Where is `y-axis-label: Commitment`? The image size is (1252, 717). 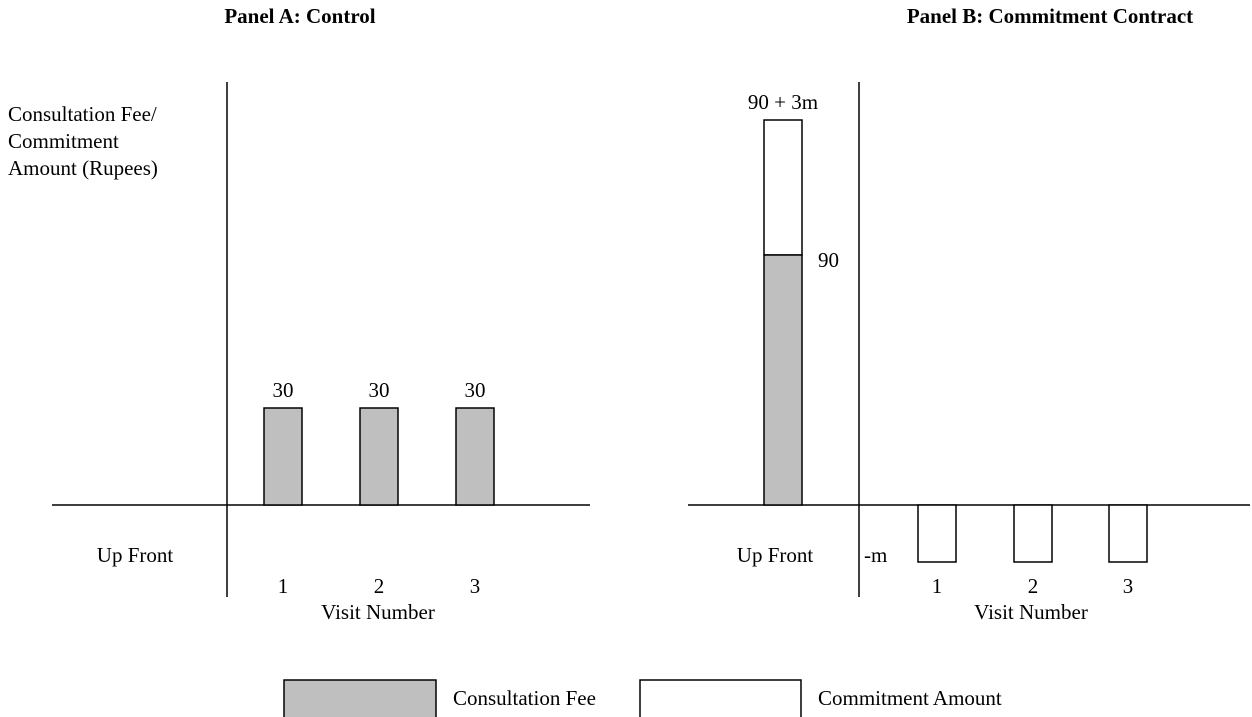
y-axis-label: Commitment is located at coordinates (63, 141).